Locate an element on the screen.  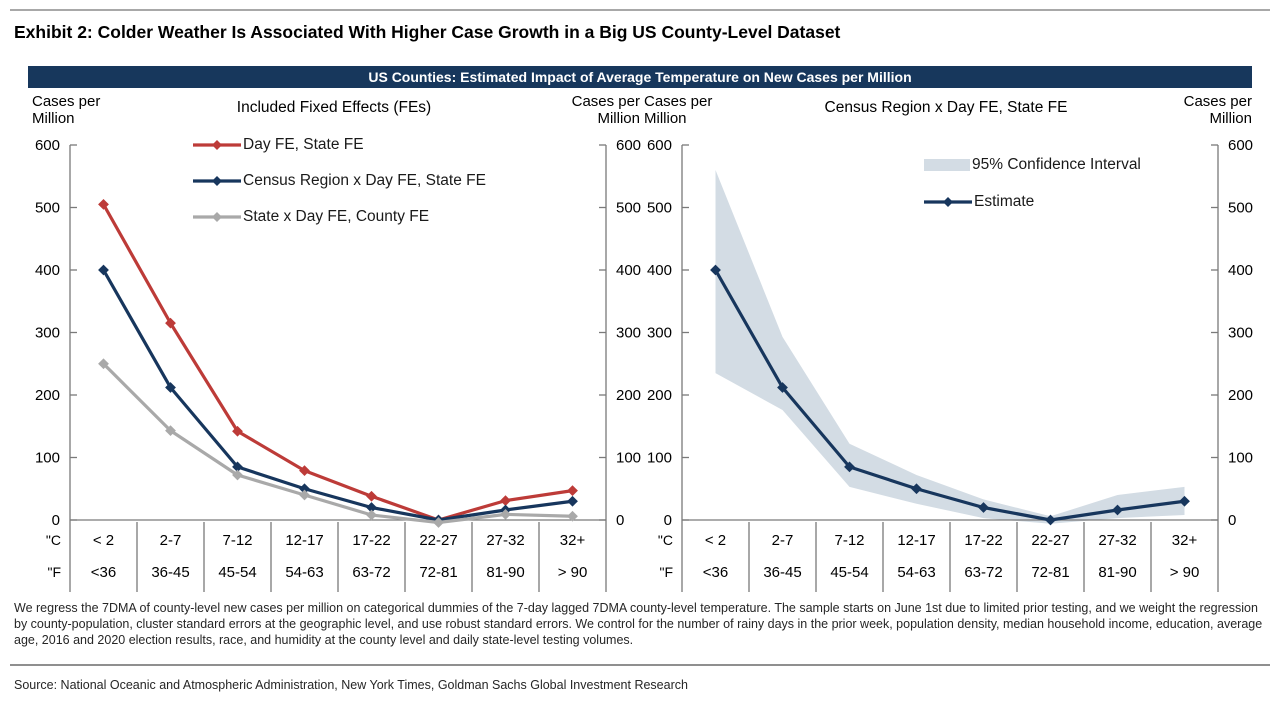
y-axis-label-left: Cases per Million is located at coordinates (66, 110).